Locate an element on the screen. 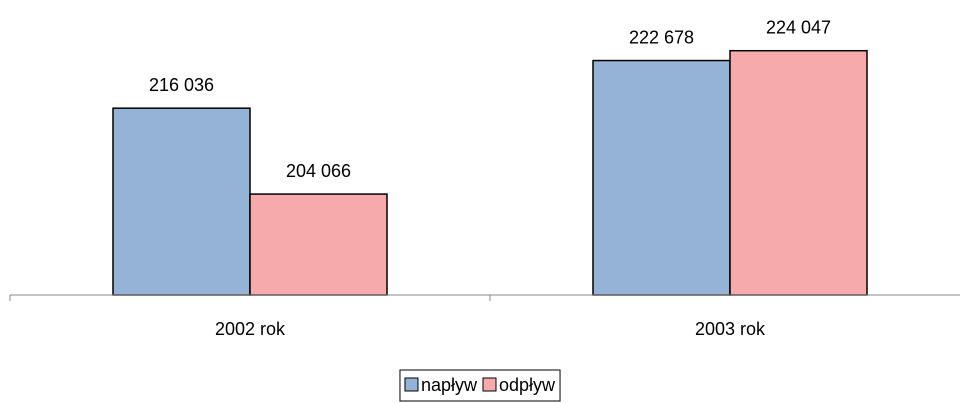 The width and height of the screenshot is (960, 403). legend-box is located at coordinates (480, 385).